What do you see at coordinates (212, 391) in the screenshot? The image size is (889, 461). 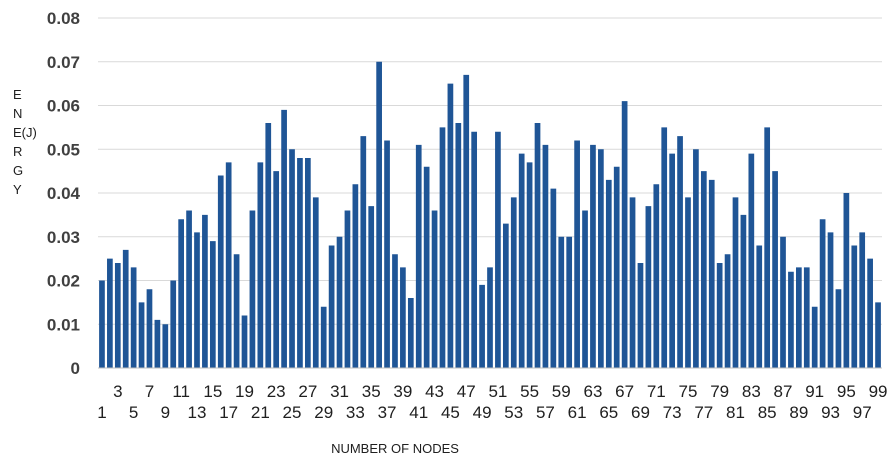 I see `x-tick-label: 15` at bounding box center [212, 391].